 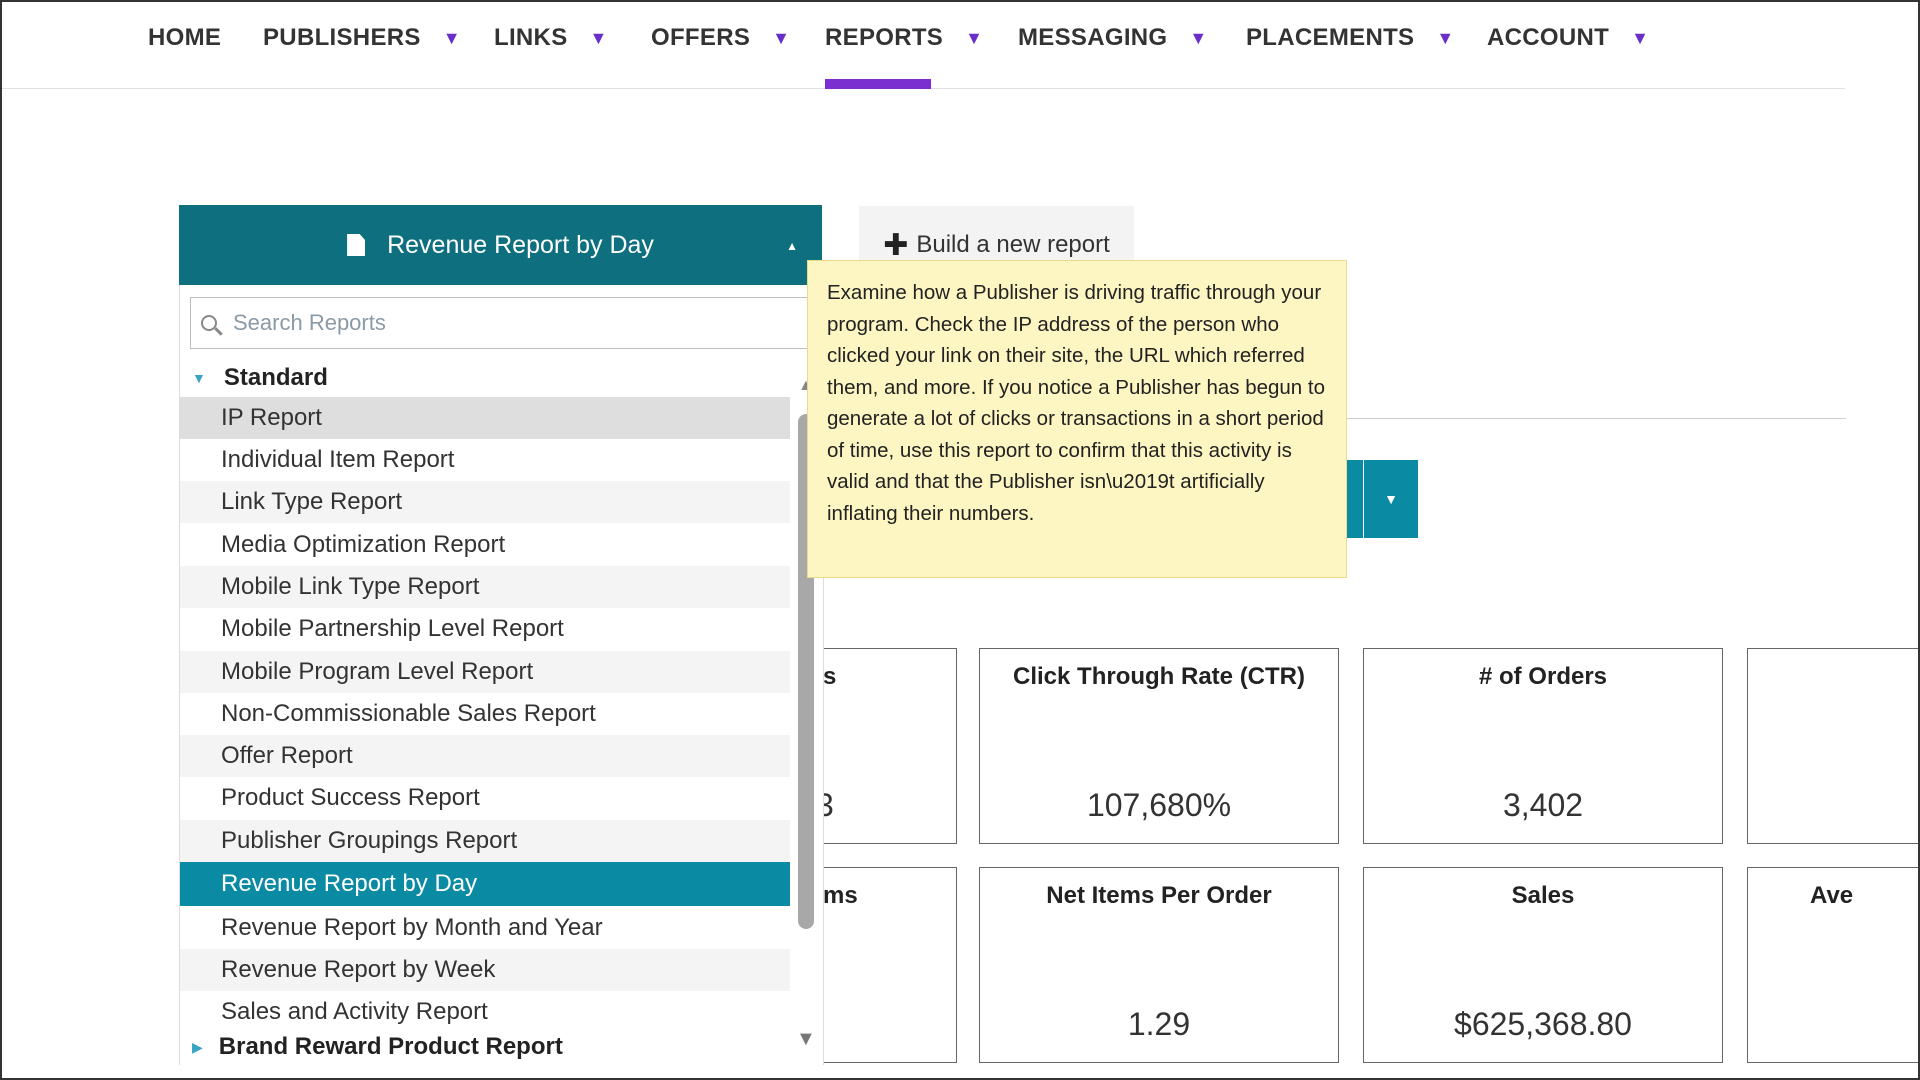 I want to click on nav-account-label: ACCOUNT, so click(x=1548, y=37).